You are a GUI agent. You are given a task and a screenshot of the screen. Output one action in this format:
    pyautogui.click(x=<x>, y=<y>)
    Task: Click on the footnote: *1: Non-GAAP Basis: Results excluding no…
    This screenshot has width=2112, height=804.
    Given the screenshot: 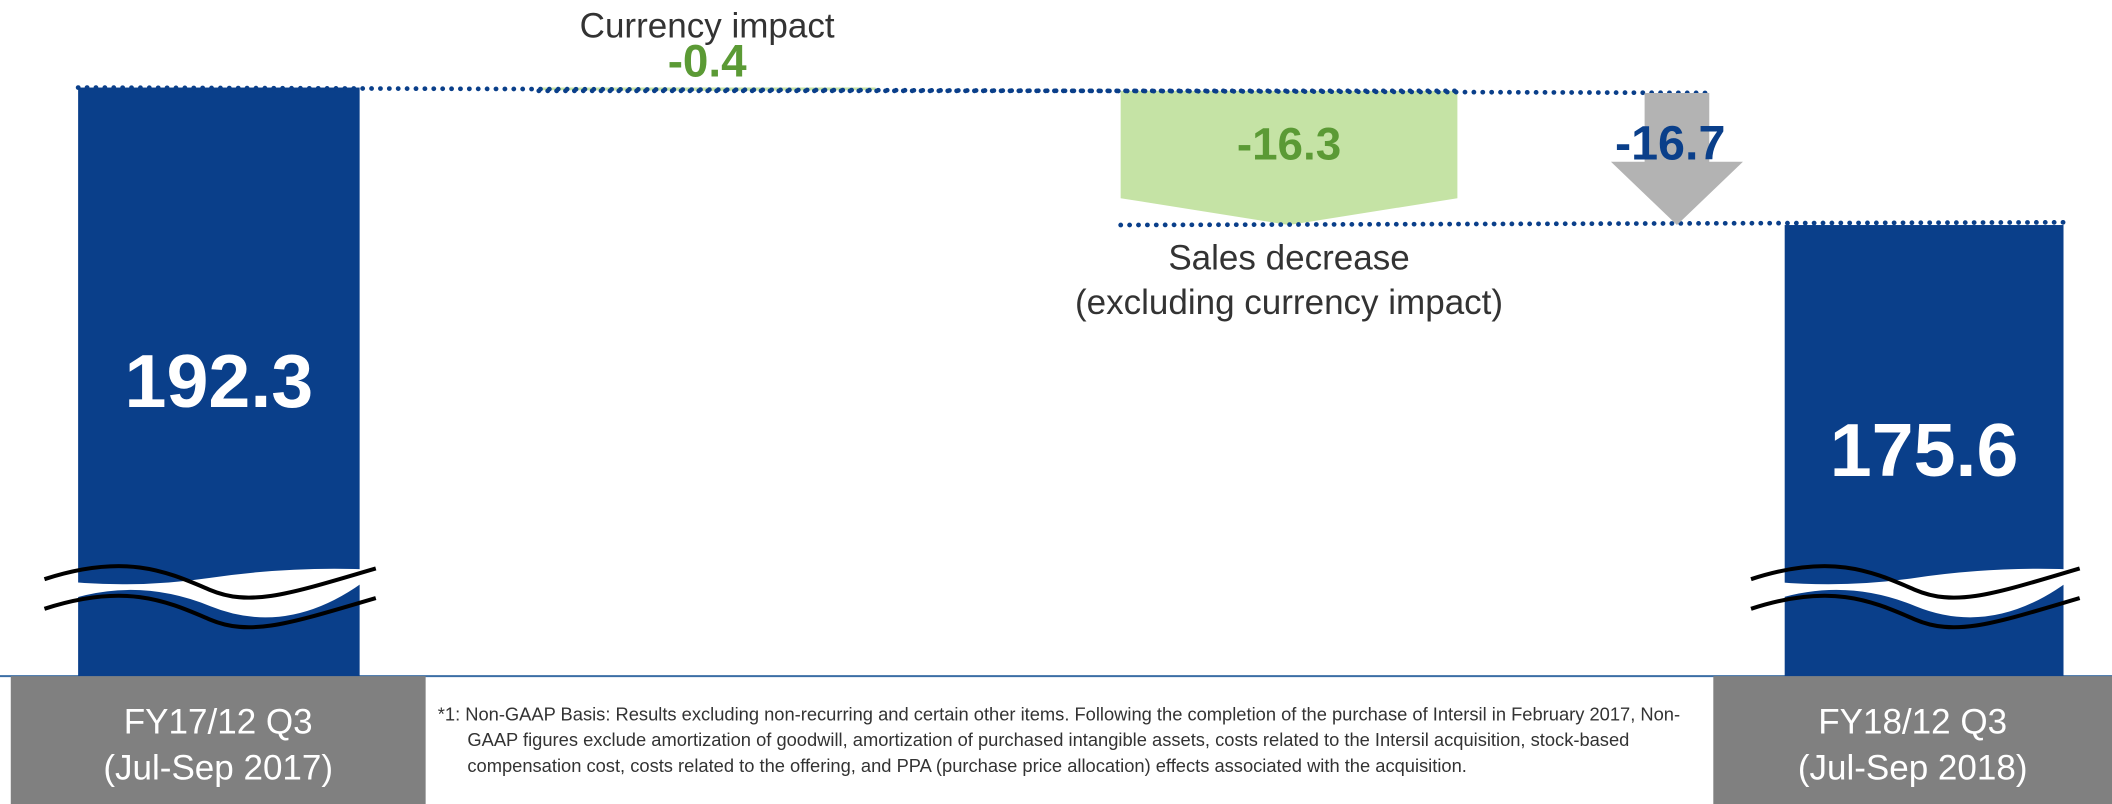 What is the action you would take?
    pyautogui.click(x=1059, y=740)
    